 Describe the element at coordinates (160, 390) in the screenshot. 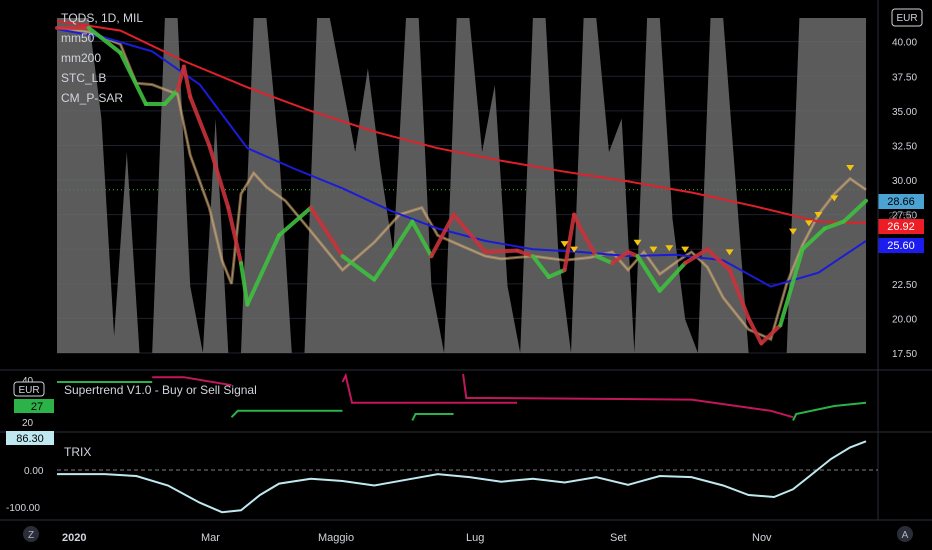

I see `supertrend-title: Supertrend V1.0 - Buy or Sell Signal` at that location.